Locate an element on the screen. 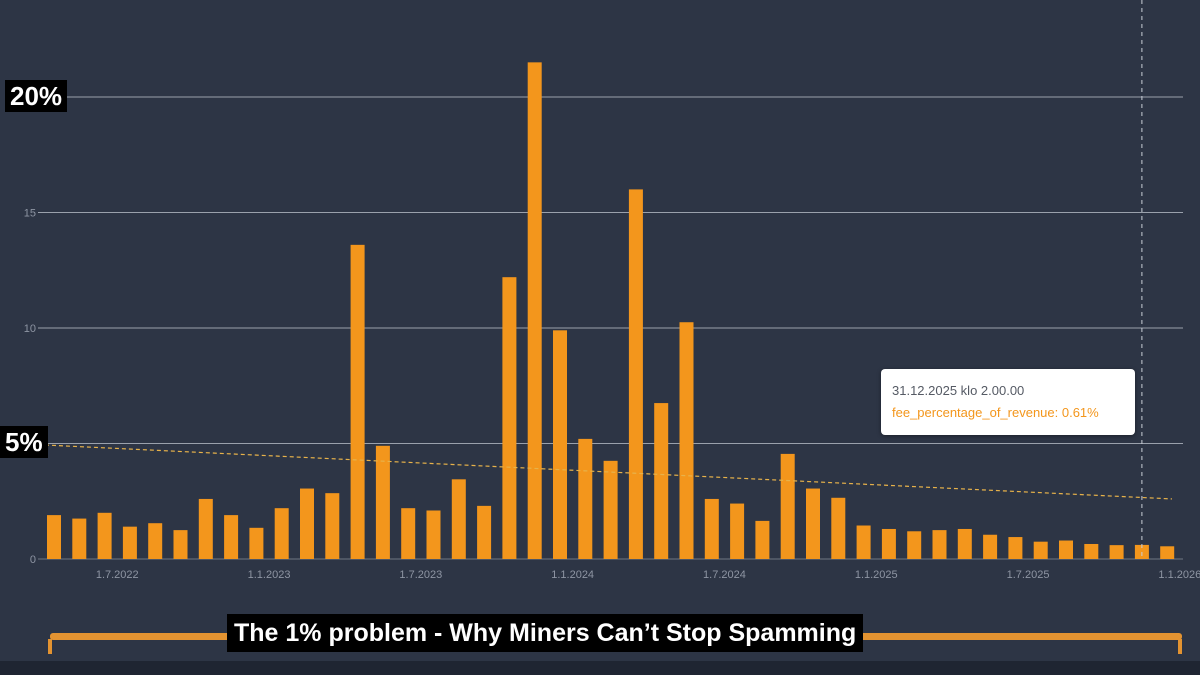 Image resolution: width=1200 pixels, height=675 pixels. x-tick-label-0: 1.7.2022 is located at coordinates (117, 575).